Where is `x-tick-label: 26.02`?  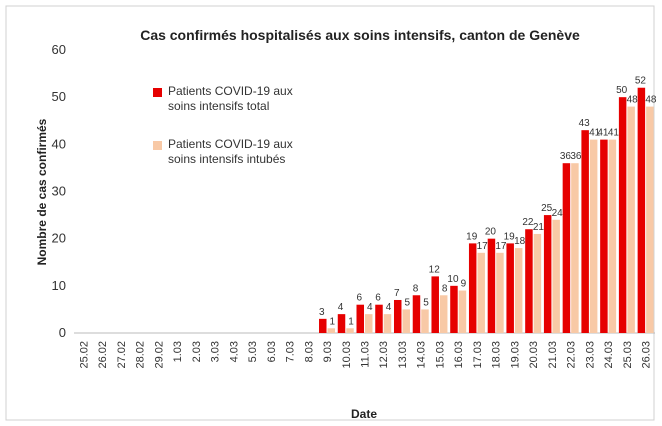
x-tick-label: 26.02 is located at coordinates (103, 355).